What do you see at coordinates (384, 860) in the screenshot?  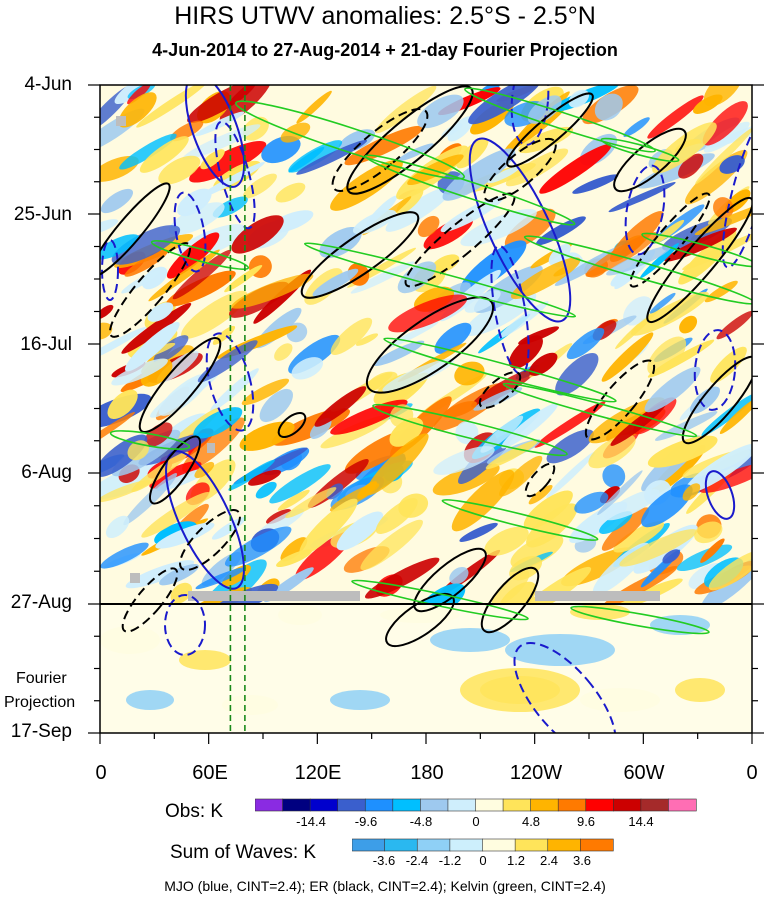 I see `waves-colorbar-tick: -3.6` at bounding box center [384, 860].